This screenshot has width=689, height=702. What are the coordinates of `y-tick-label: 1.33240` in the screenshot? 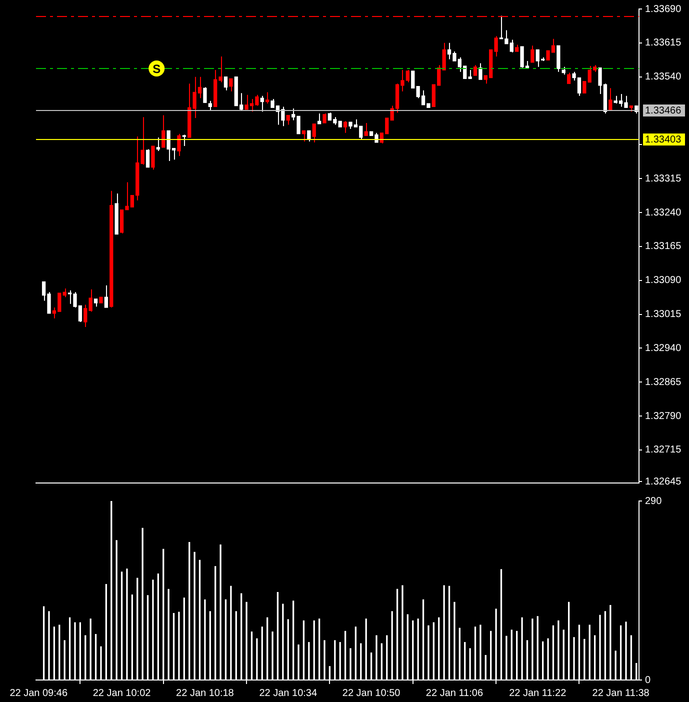 It's located at (663, 212).